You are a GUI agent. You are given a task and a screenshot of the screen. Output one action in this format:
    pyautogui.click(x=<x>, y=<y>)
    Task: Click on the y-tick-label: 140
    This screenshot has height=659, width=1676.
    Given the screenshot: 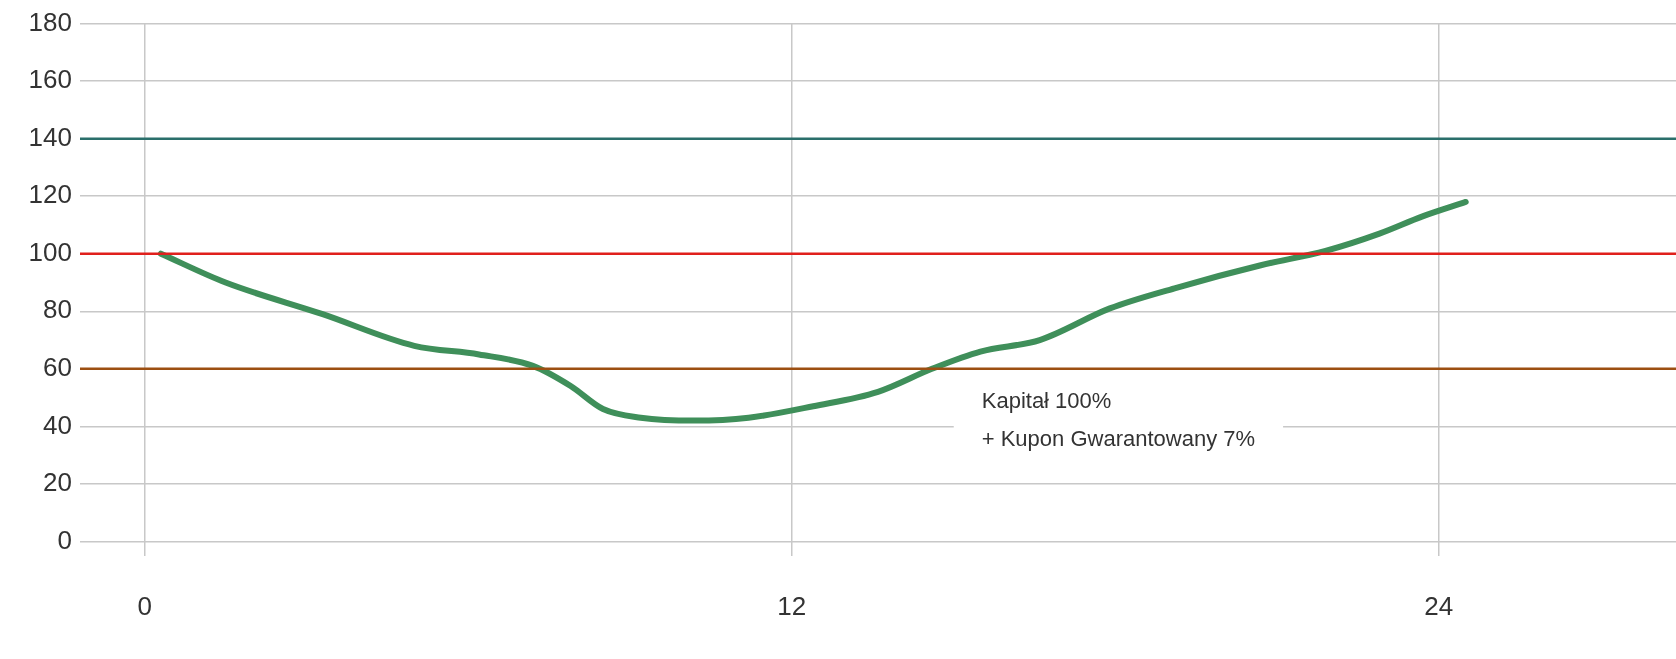 What is the action you would take?
    pyautogui.click(x=50, y=136)
    